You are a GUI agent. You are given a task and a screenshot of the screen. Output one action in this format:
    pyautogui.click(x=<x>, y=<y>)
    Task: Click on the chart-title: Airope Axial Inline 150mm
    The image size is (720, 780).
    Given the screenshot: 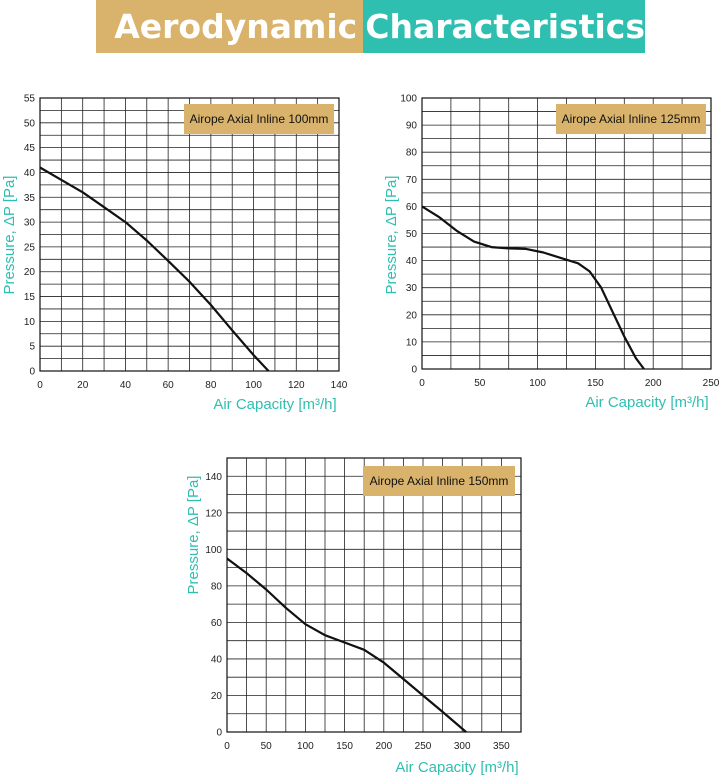 What is the action you would take?
    pyautogui.click(x=439, y=481)
    